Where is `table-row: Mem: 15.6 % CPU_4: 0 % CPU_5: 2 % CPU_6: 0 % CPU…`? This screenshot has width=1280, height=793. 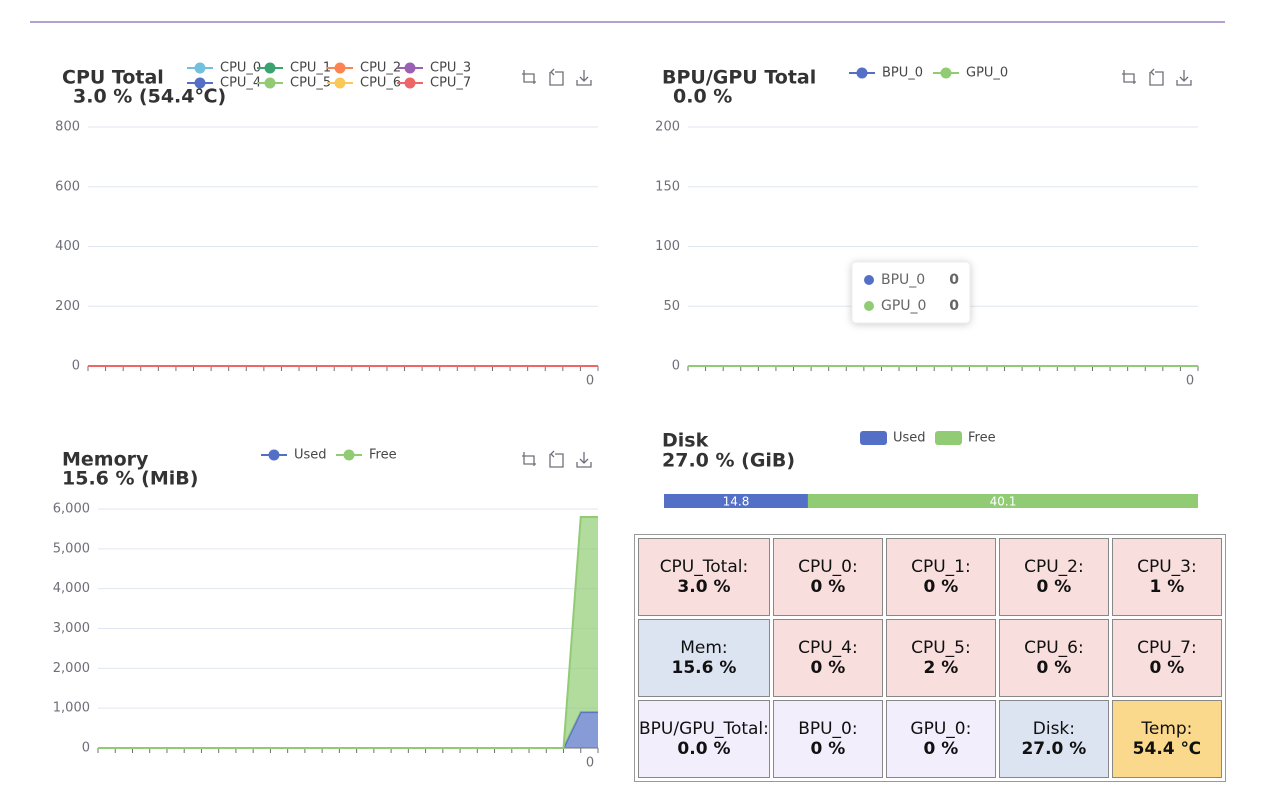 table-row: Mem: 15.6 % CPU_4: 0 % CPU_5: 2 % CPU_6: 0 % CPU… is located at coordinates (930, 658).